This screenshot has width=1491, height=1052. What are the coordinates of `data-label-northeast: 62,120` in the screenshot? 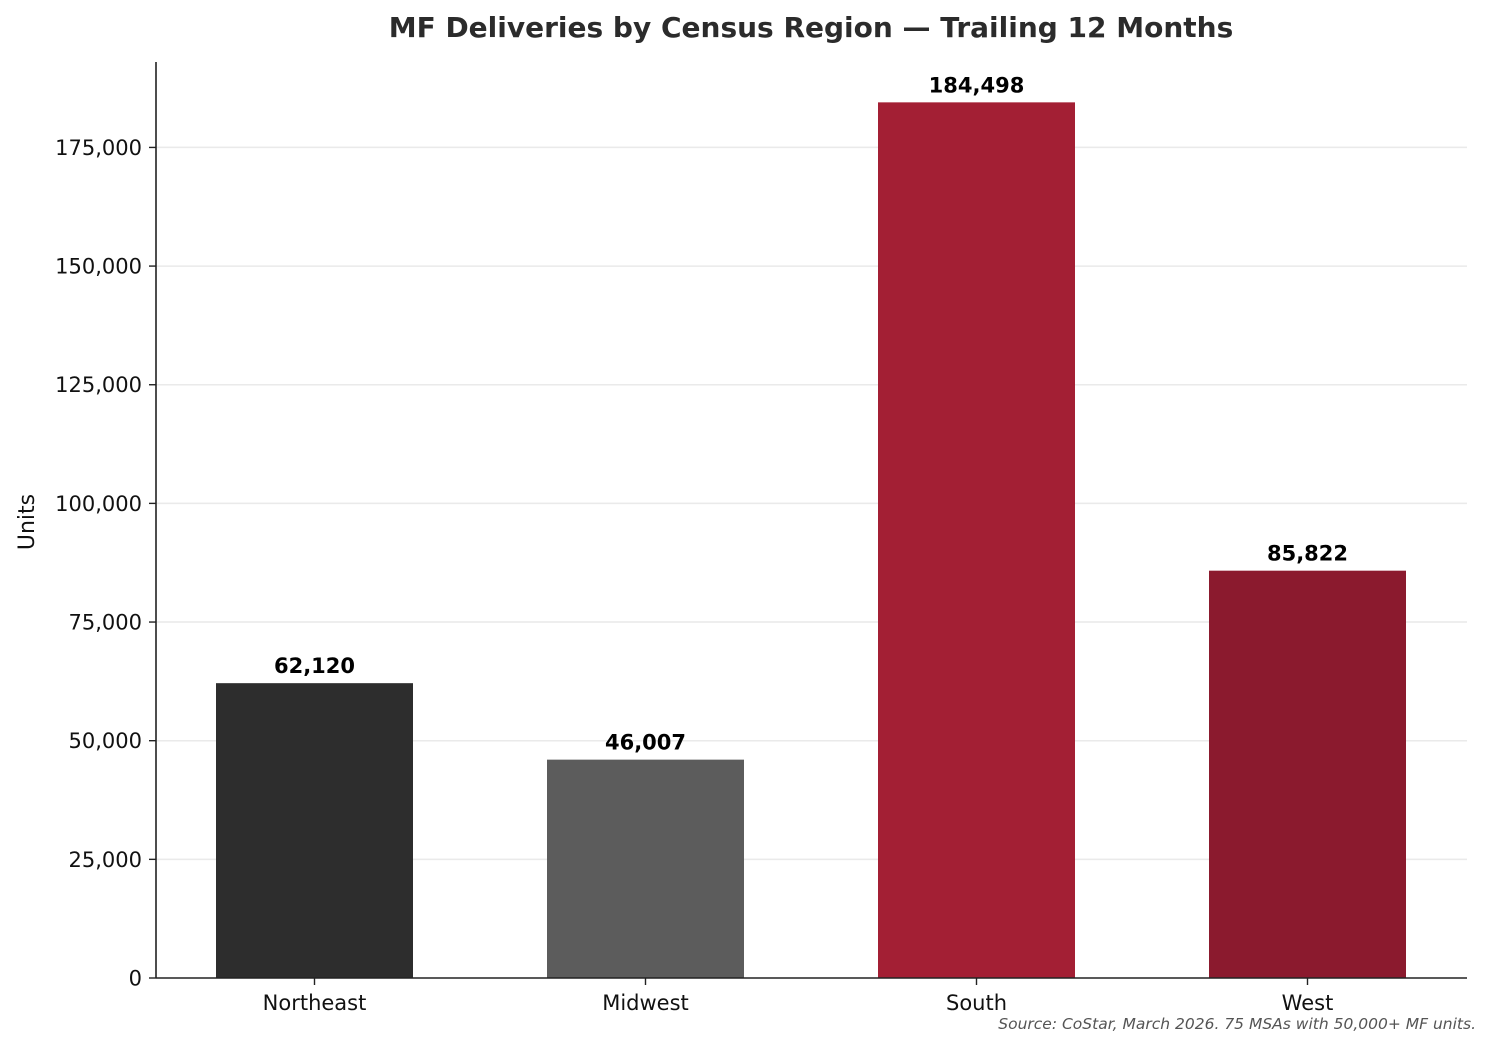 It's located at (314, 666).